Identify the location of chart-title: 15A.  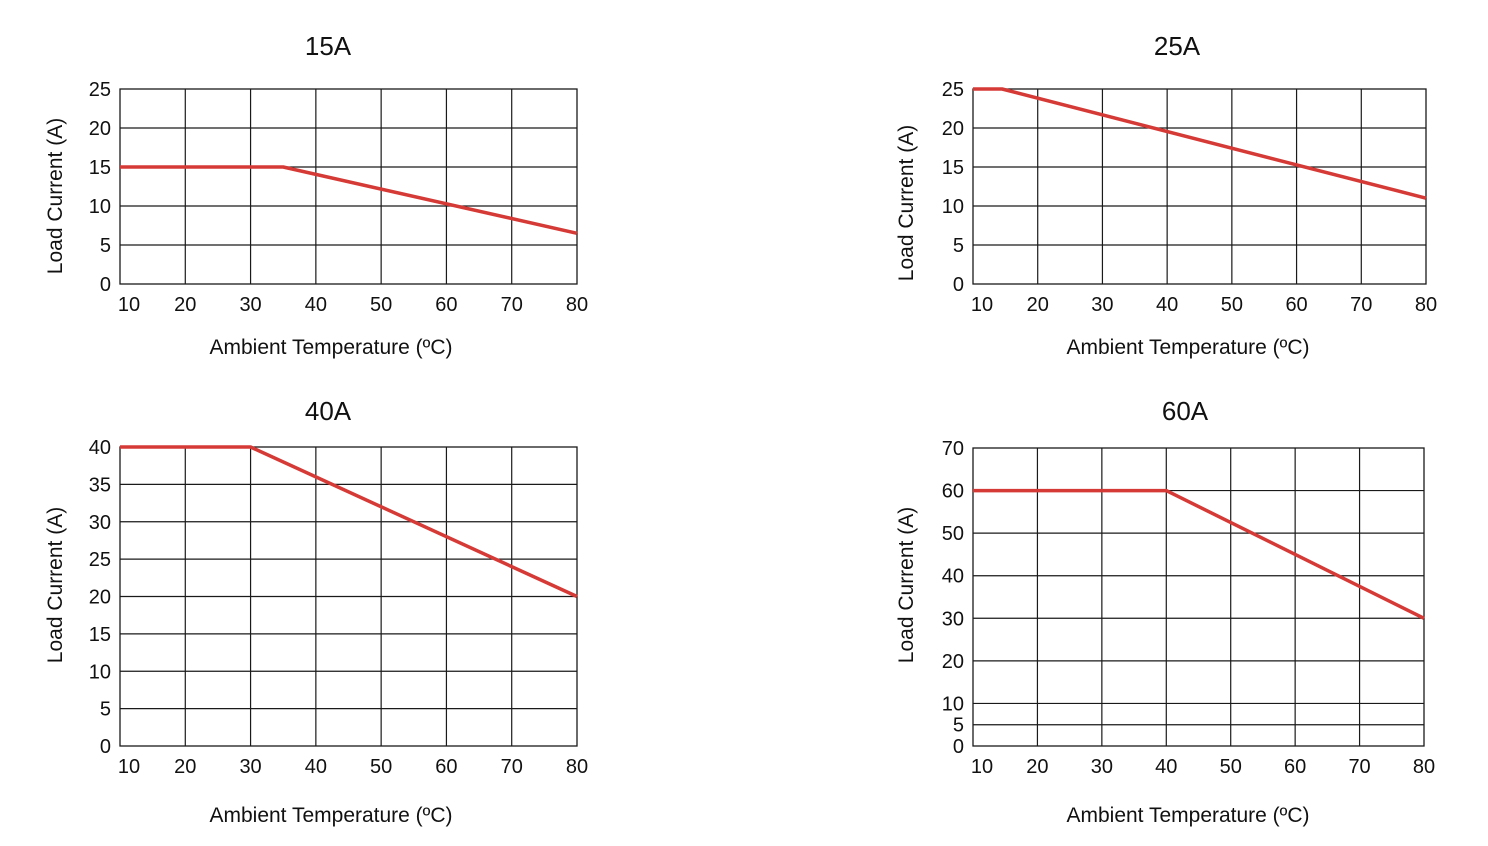
(328, 46).